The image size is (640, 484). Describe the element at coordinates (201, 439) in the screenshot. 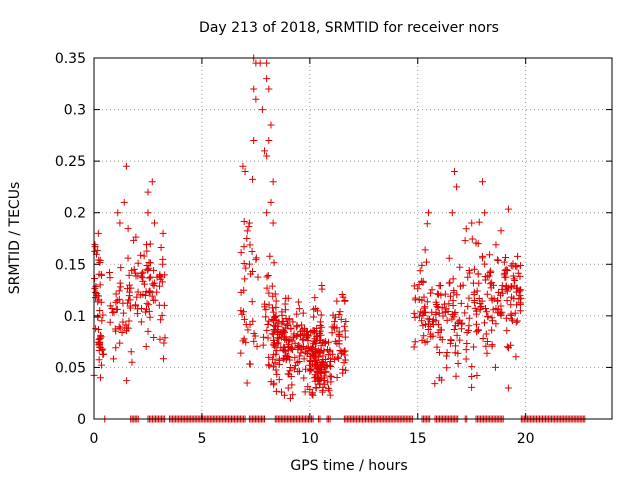

I see `x-tick-label: 5` at that location.